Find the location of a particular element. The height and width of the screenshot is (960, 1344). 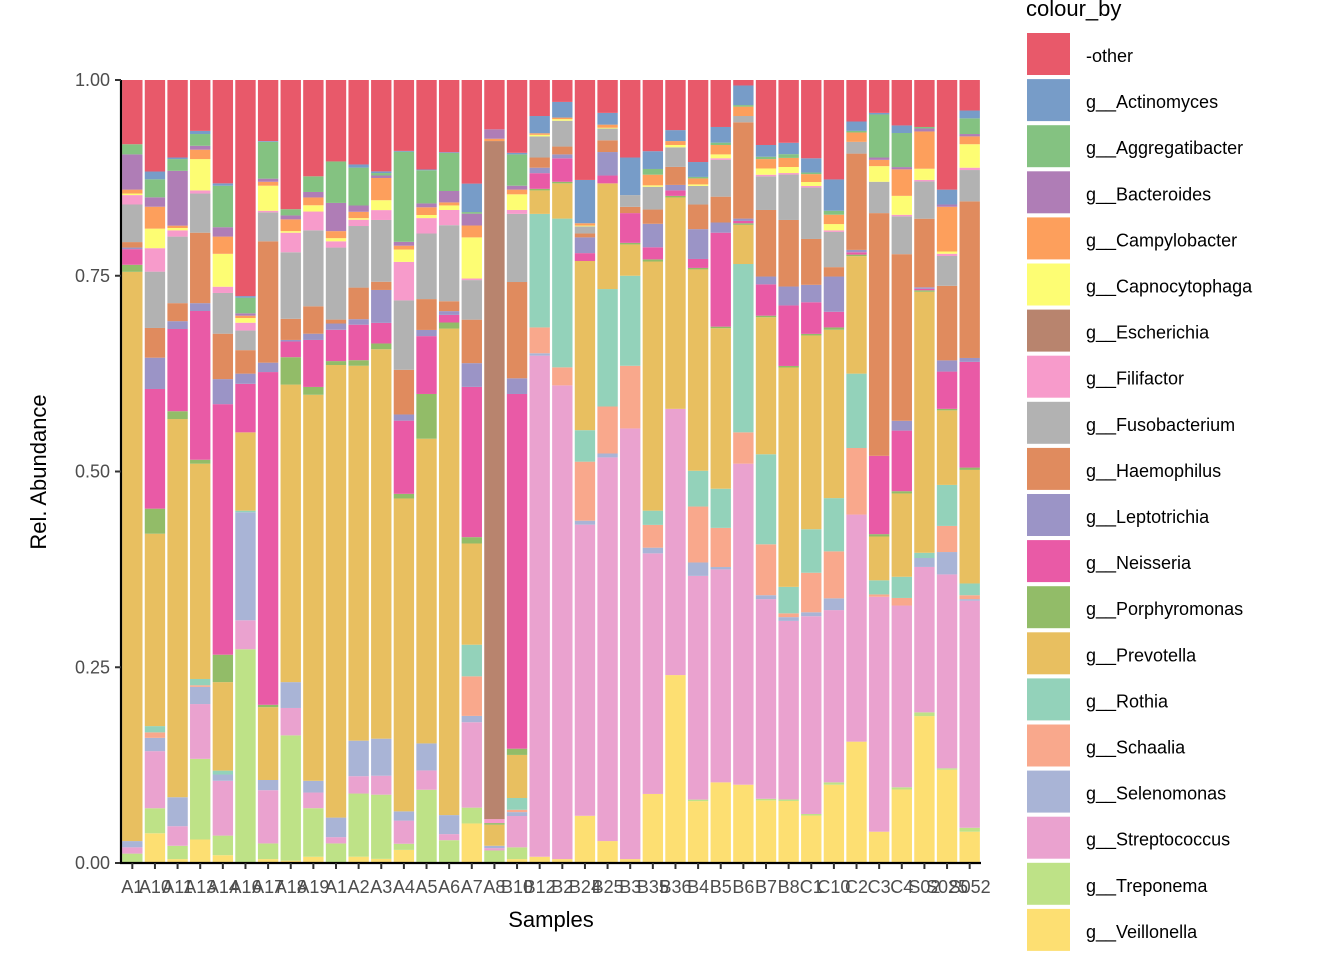

bar-segment-streptococcus is located at coordinates (426, 780).